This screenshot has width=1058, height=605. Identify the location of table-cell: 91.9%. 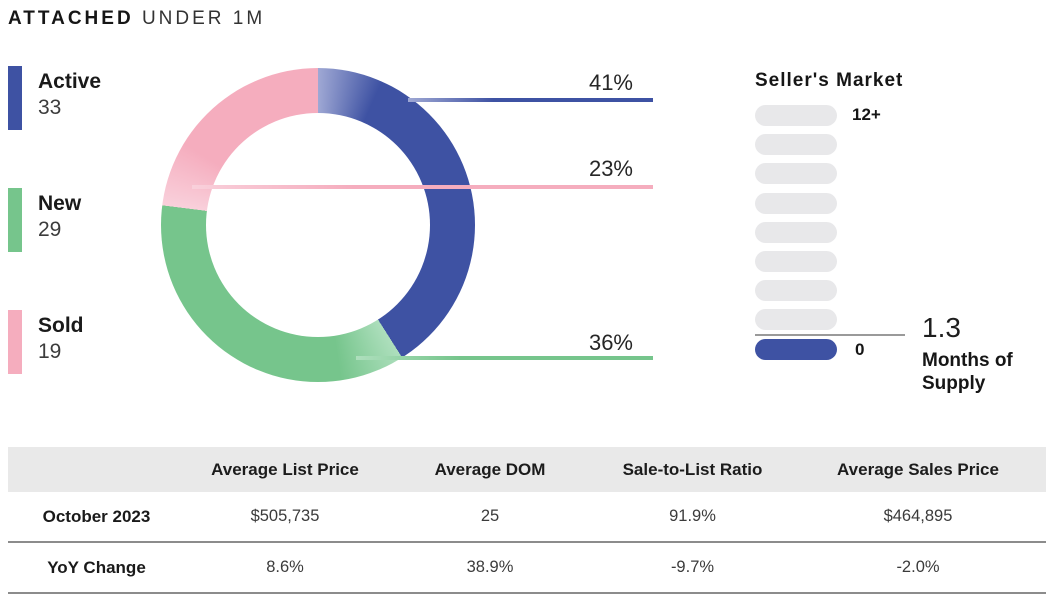
(692, 516).